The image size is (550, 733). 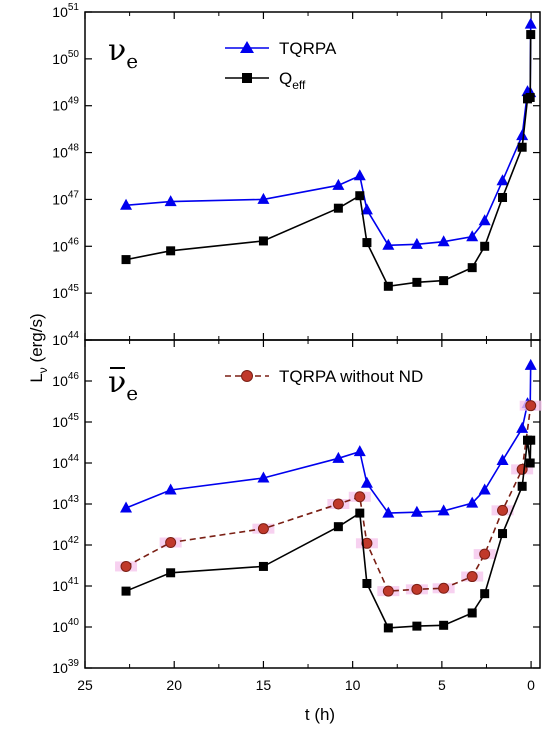 I want to click on y-axis-title-sub: ν, so click(x=43, y=370).